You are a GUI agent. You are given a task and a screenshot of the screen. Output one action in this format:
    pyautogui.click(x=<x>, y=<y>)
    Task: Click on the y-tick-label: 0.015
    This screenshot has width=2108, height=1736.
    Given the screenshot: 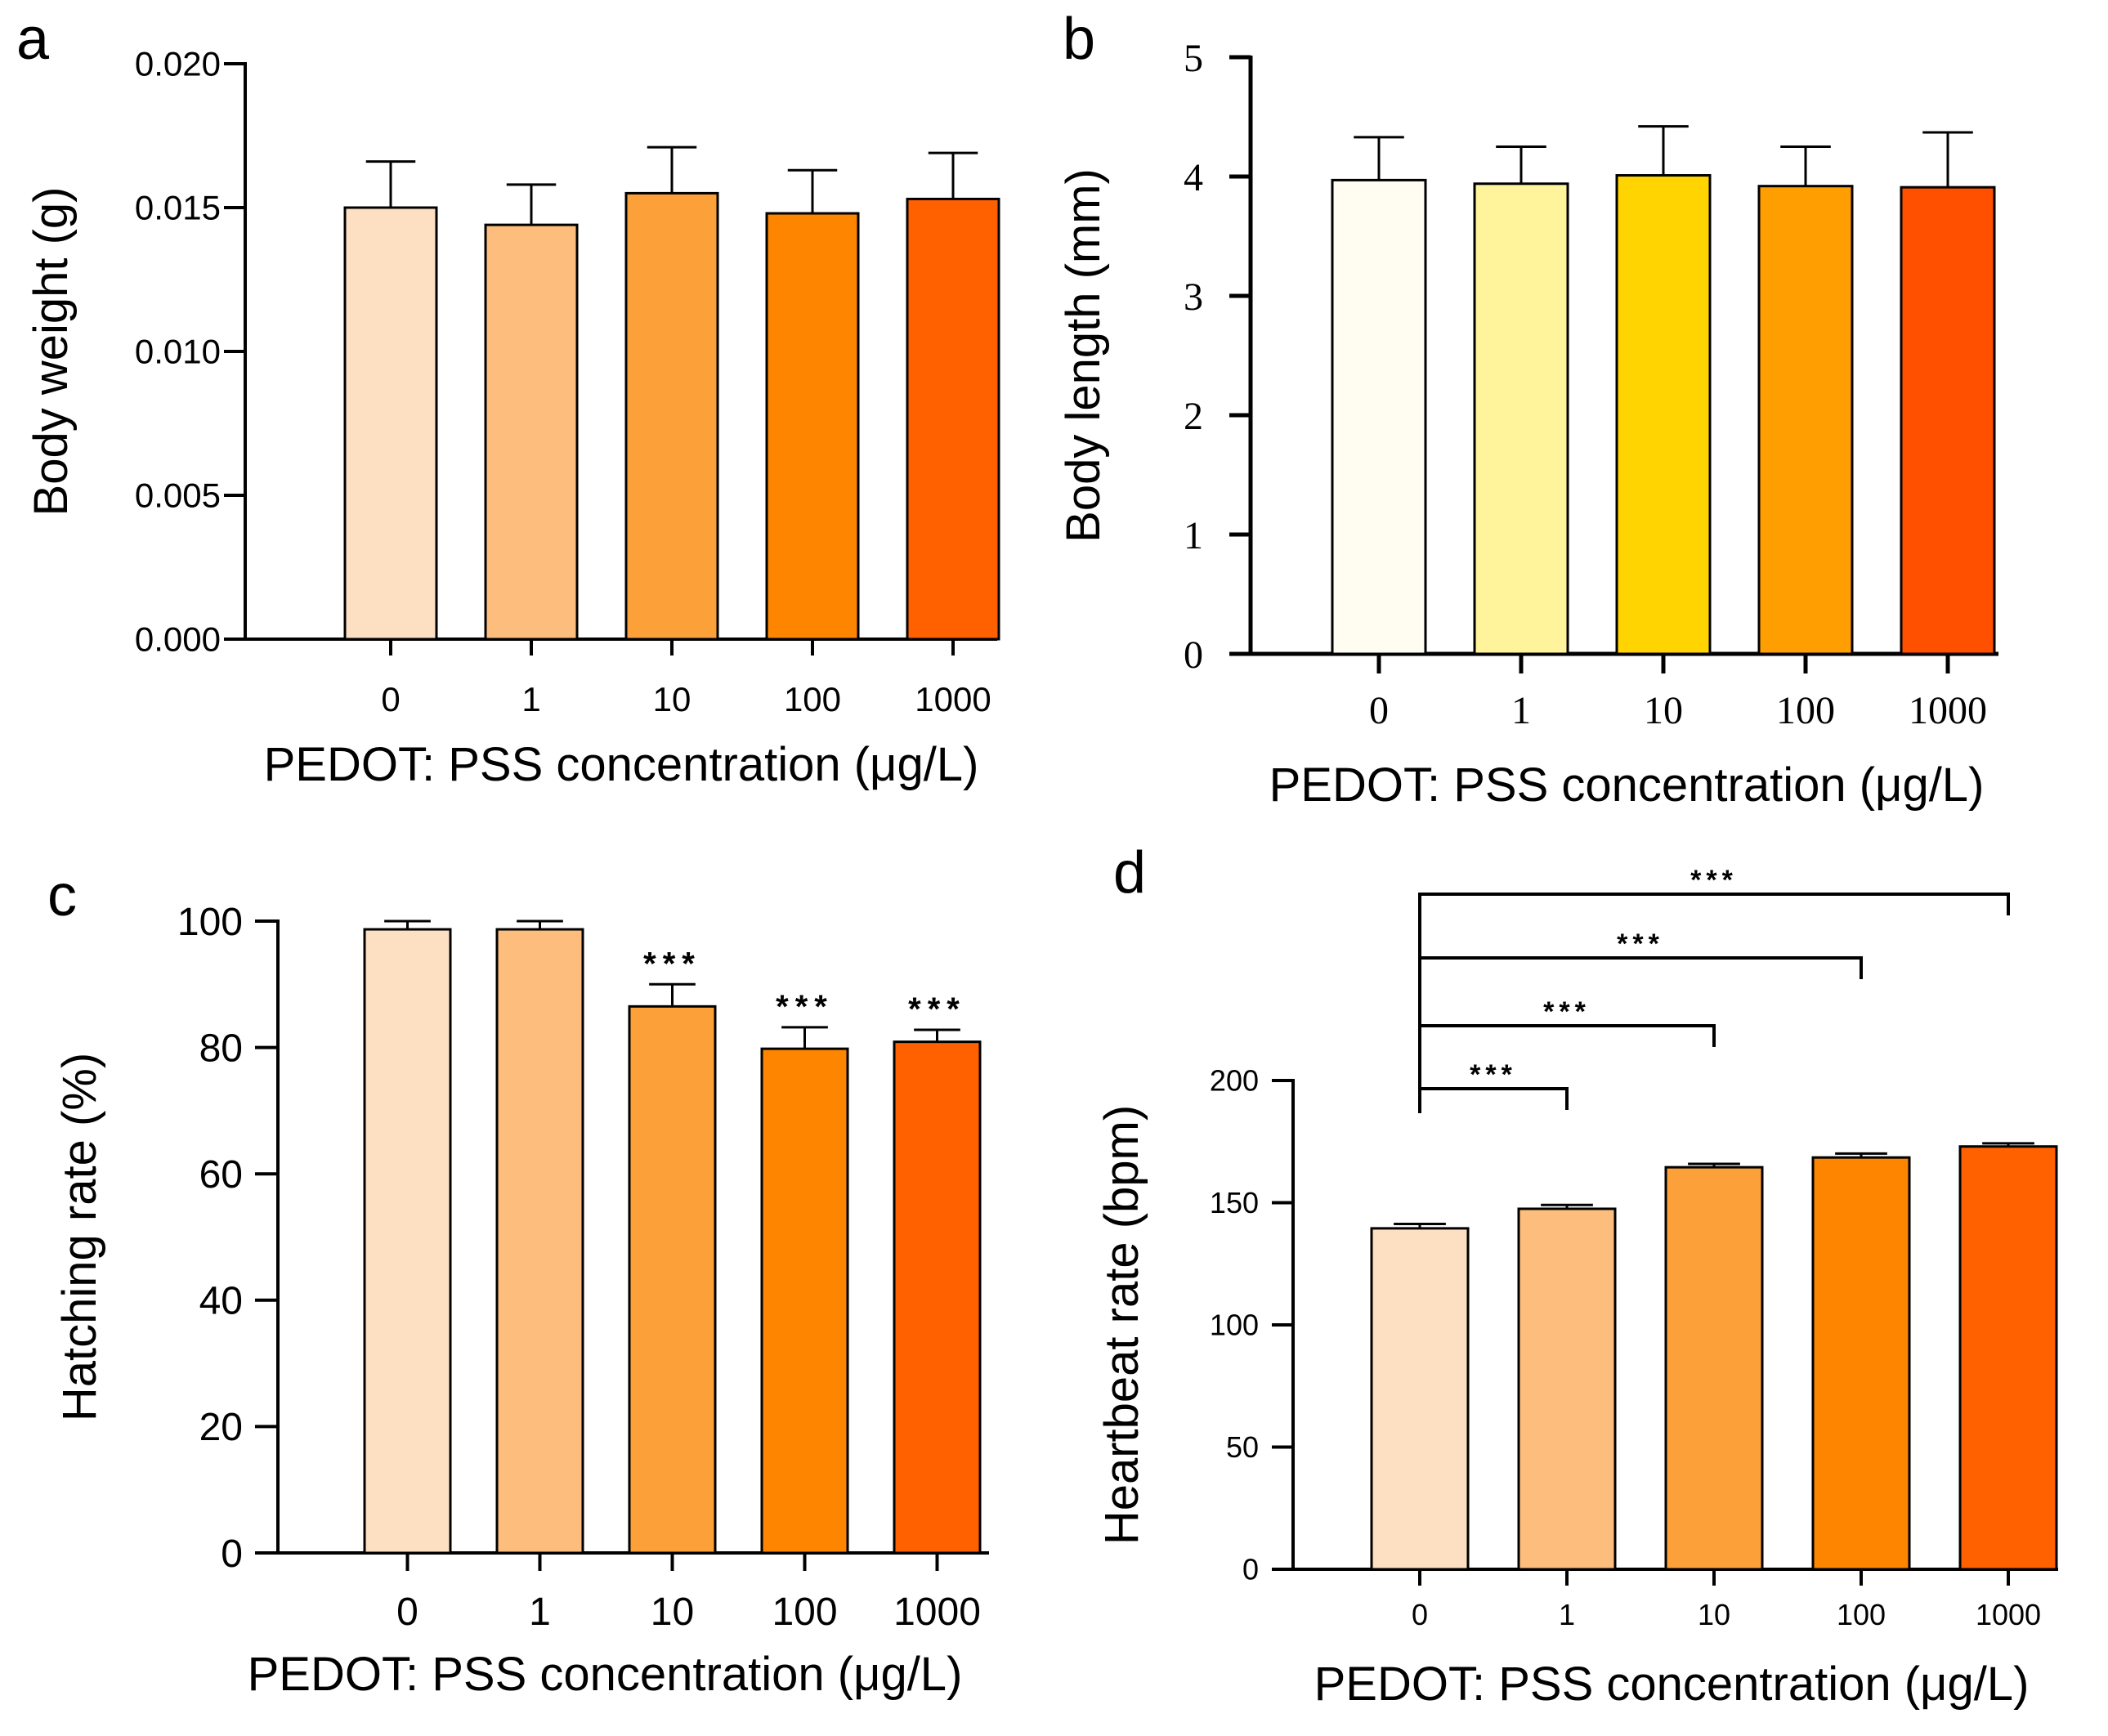 What is the action you would take?
    pyautogui.click(x=178, y=208)
    